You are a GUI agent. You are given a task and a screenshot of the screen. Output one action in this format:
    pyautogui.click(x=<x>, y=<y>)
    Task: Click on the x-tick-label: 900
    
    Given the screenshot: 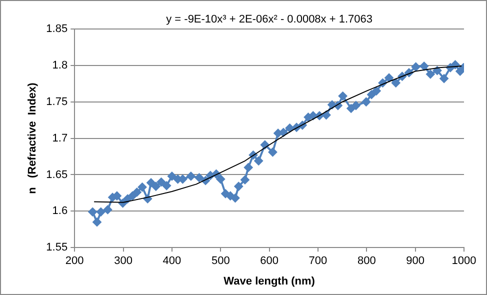 What is the action you would take?
    pyautogui.click(x=415, y=261)
    